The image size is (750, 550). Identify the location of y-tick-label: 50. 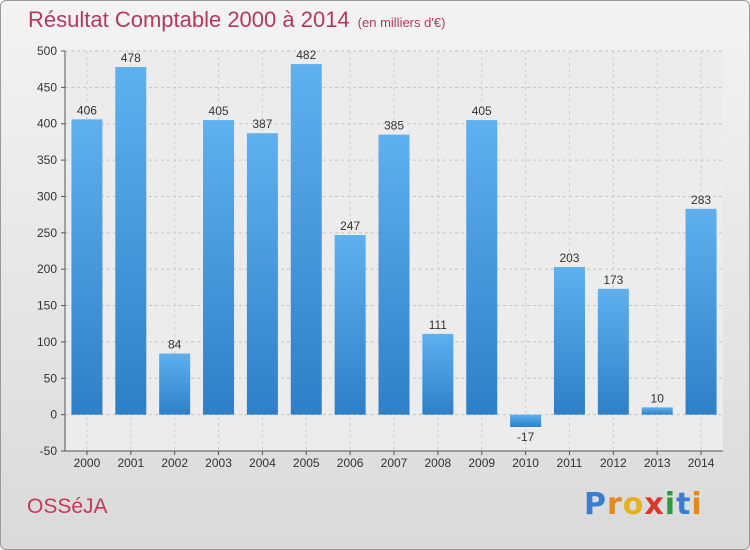
(51, 378).